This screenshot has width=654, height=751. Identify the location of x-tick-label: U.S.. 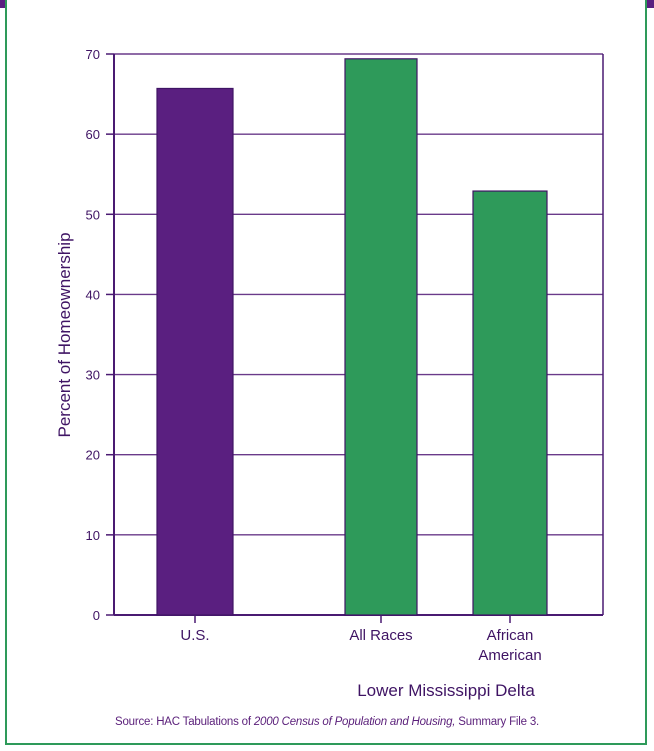
(194, 635).